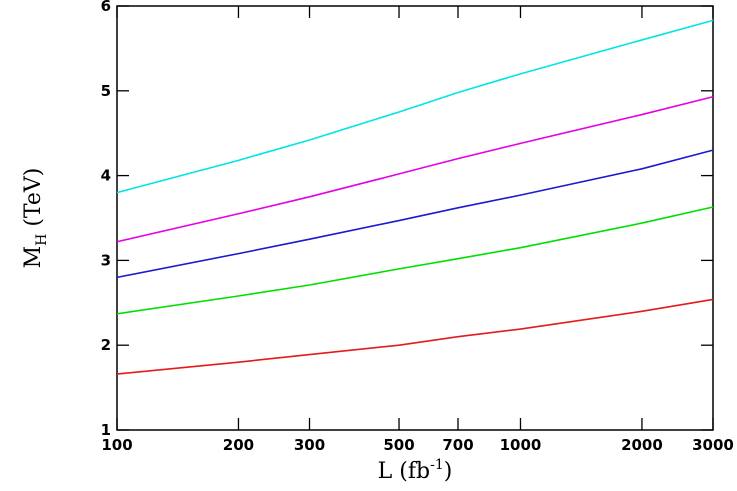 This screenshot has width=737, height=491. Describe the element at coordinates (521, 445) in the screenshot. I see `x-tick-label: 1000` at that location.